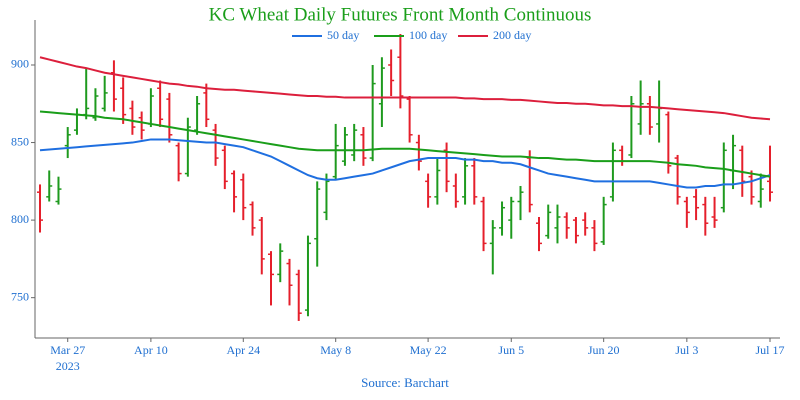 The height and width of the screenshot is (400, 800). Describe the element at coordinates (151, 350) in the screenshot. I see `x-tick-label: Apr 10` at that location.